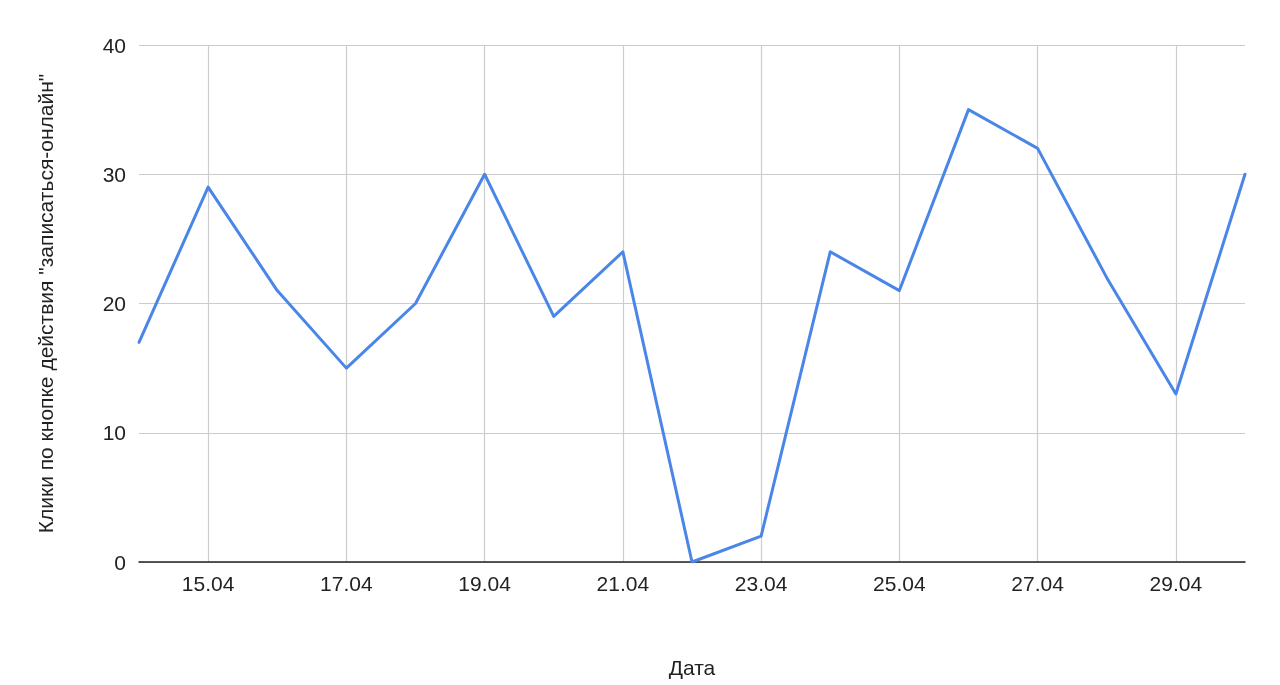 The height and width of the screenshot is (685, 1280). I want to click on x-tick-label: 17.04, so click(346, 583).